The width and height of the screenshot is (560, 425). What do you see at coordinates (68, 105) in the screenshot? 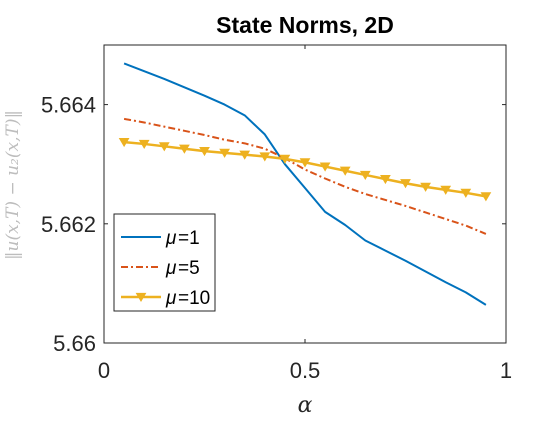
I see `y-tick-label: 5.664` at bounding box center [68, 105].